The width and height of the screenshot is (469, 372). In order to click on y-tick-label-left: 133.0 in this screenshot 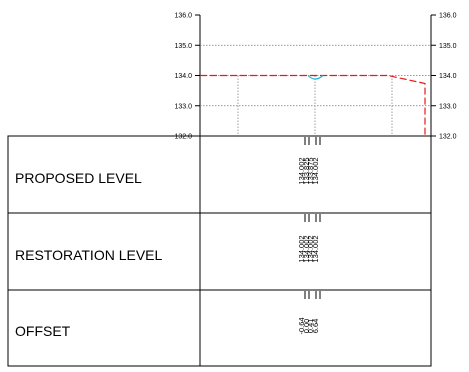, I will do `click(183, 106)`.